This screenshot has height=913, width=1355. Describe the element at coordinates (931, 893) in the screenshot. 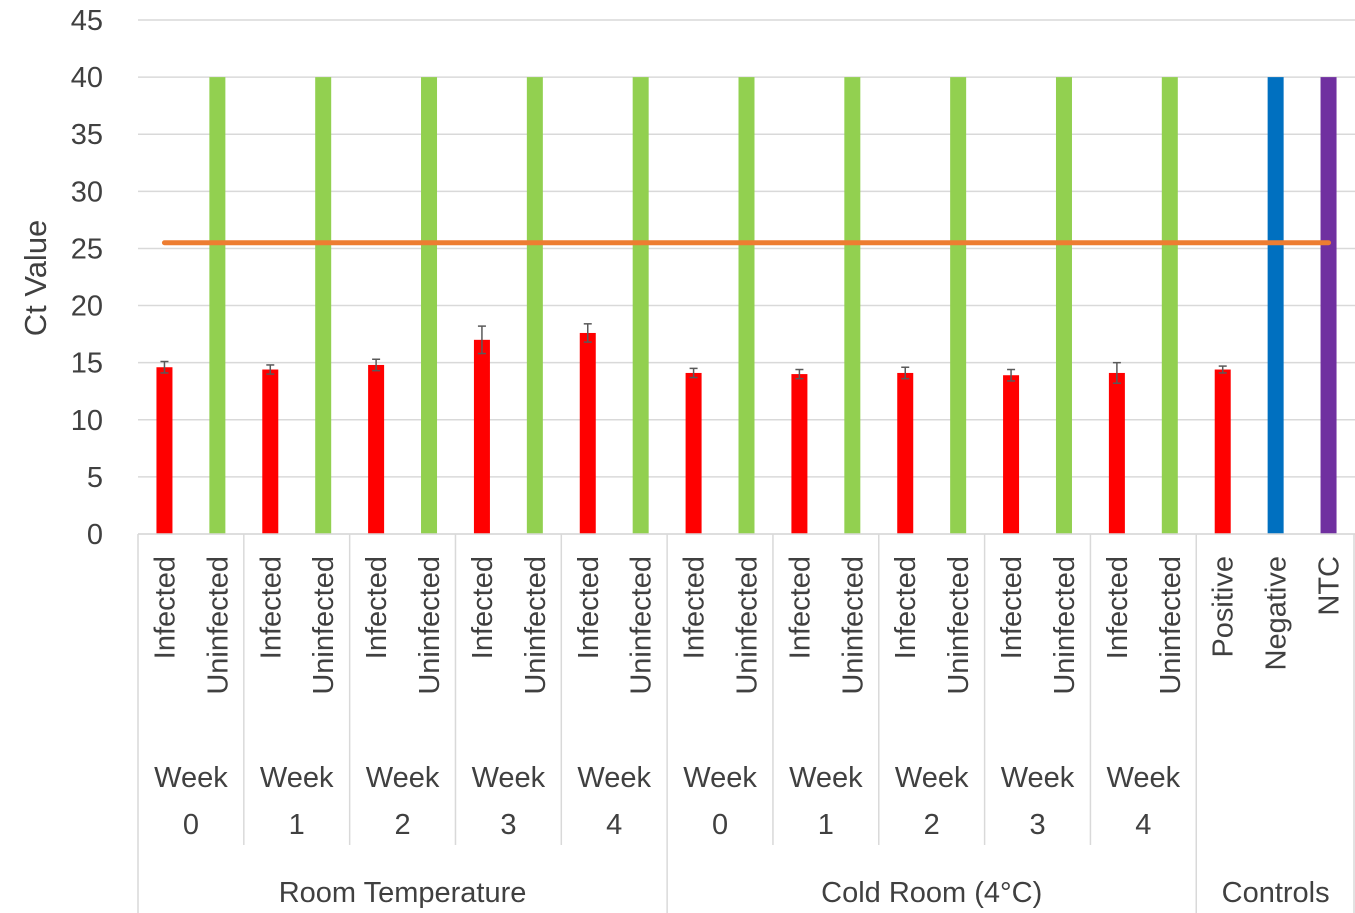

I see `group-label: Cold Room (4°C)` at that location.